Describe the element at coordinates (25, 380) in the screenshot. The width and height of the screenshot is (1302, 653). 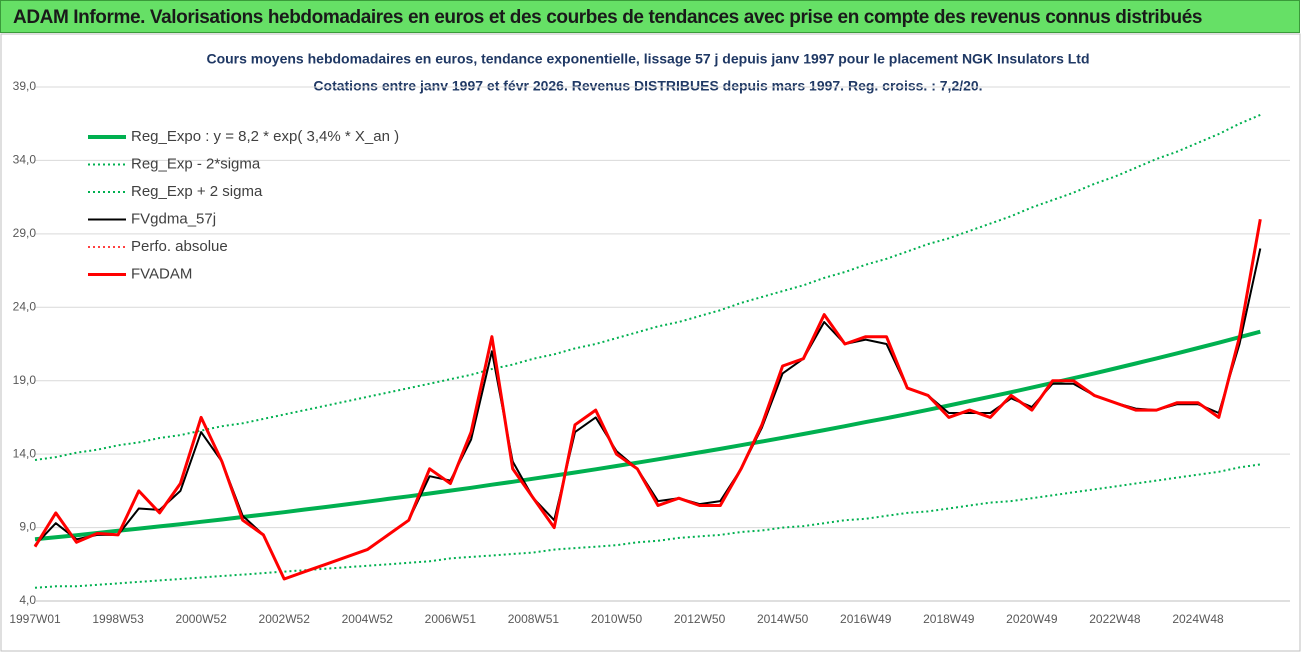
I see `y-tick-label: 19,0` at that location.